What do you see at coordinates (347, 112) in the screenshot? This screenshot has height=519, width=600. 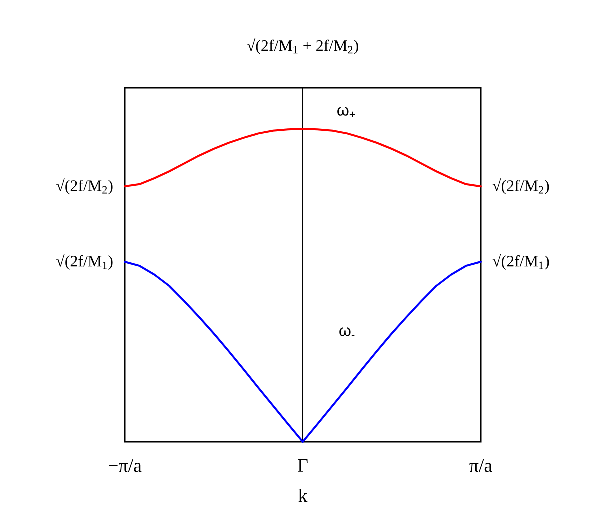 I see `series-label: ω$_{+}$` at bounding box center [347, 112].